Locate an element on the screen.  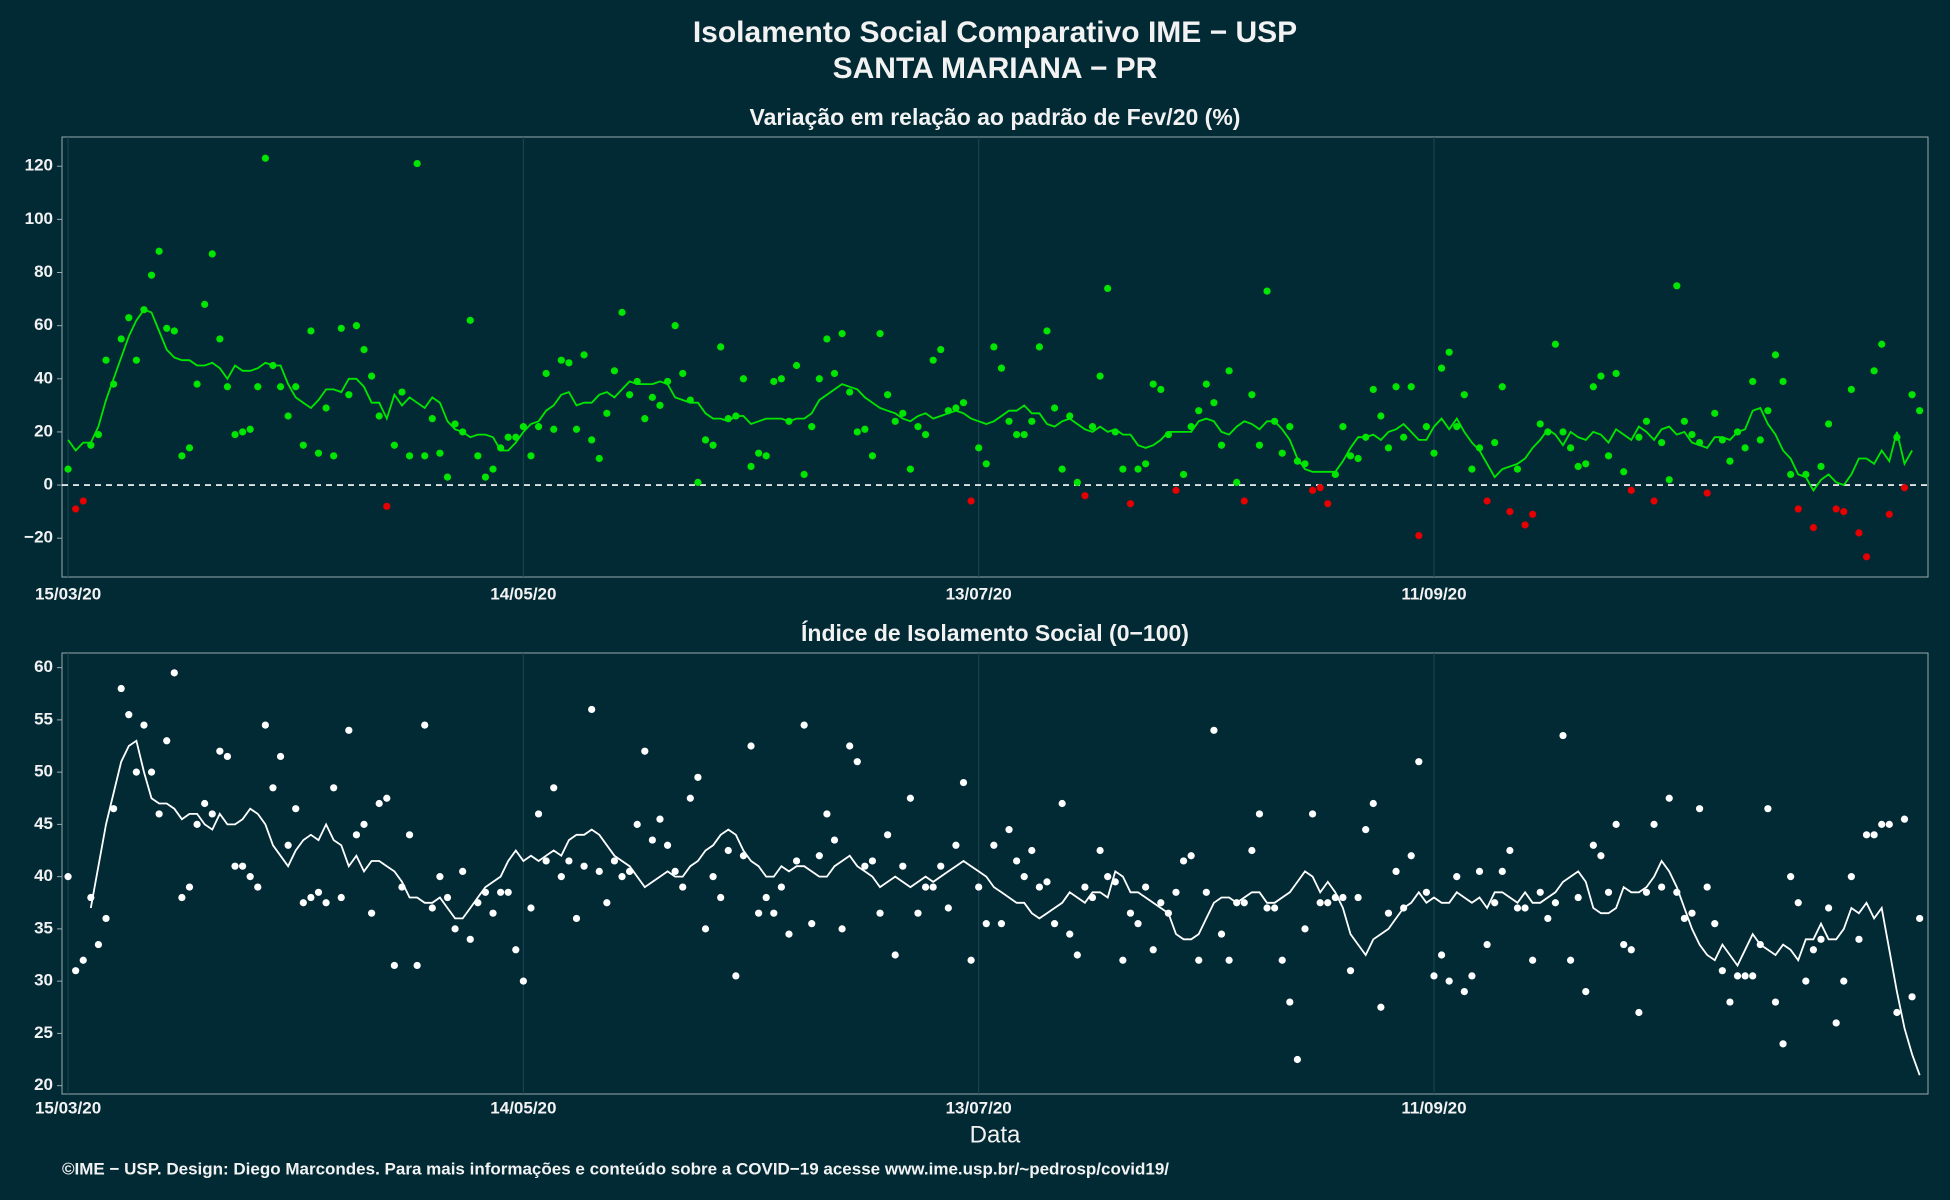
y-tick-label: 35 is located at coordinates (43, 927).